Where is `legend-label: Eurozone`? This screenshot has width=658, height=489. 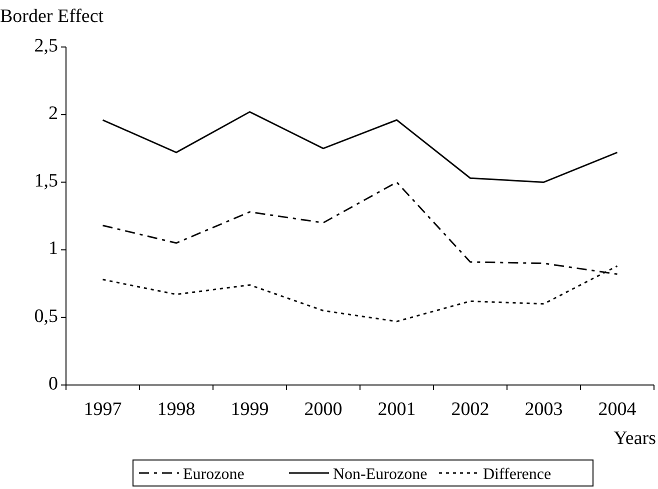 legend-label: Eurozone is located at coordinates (213, 474).